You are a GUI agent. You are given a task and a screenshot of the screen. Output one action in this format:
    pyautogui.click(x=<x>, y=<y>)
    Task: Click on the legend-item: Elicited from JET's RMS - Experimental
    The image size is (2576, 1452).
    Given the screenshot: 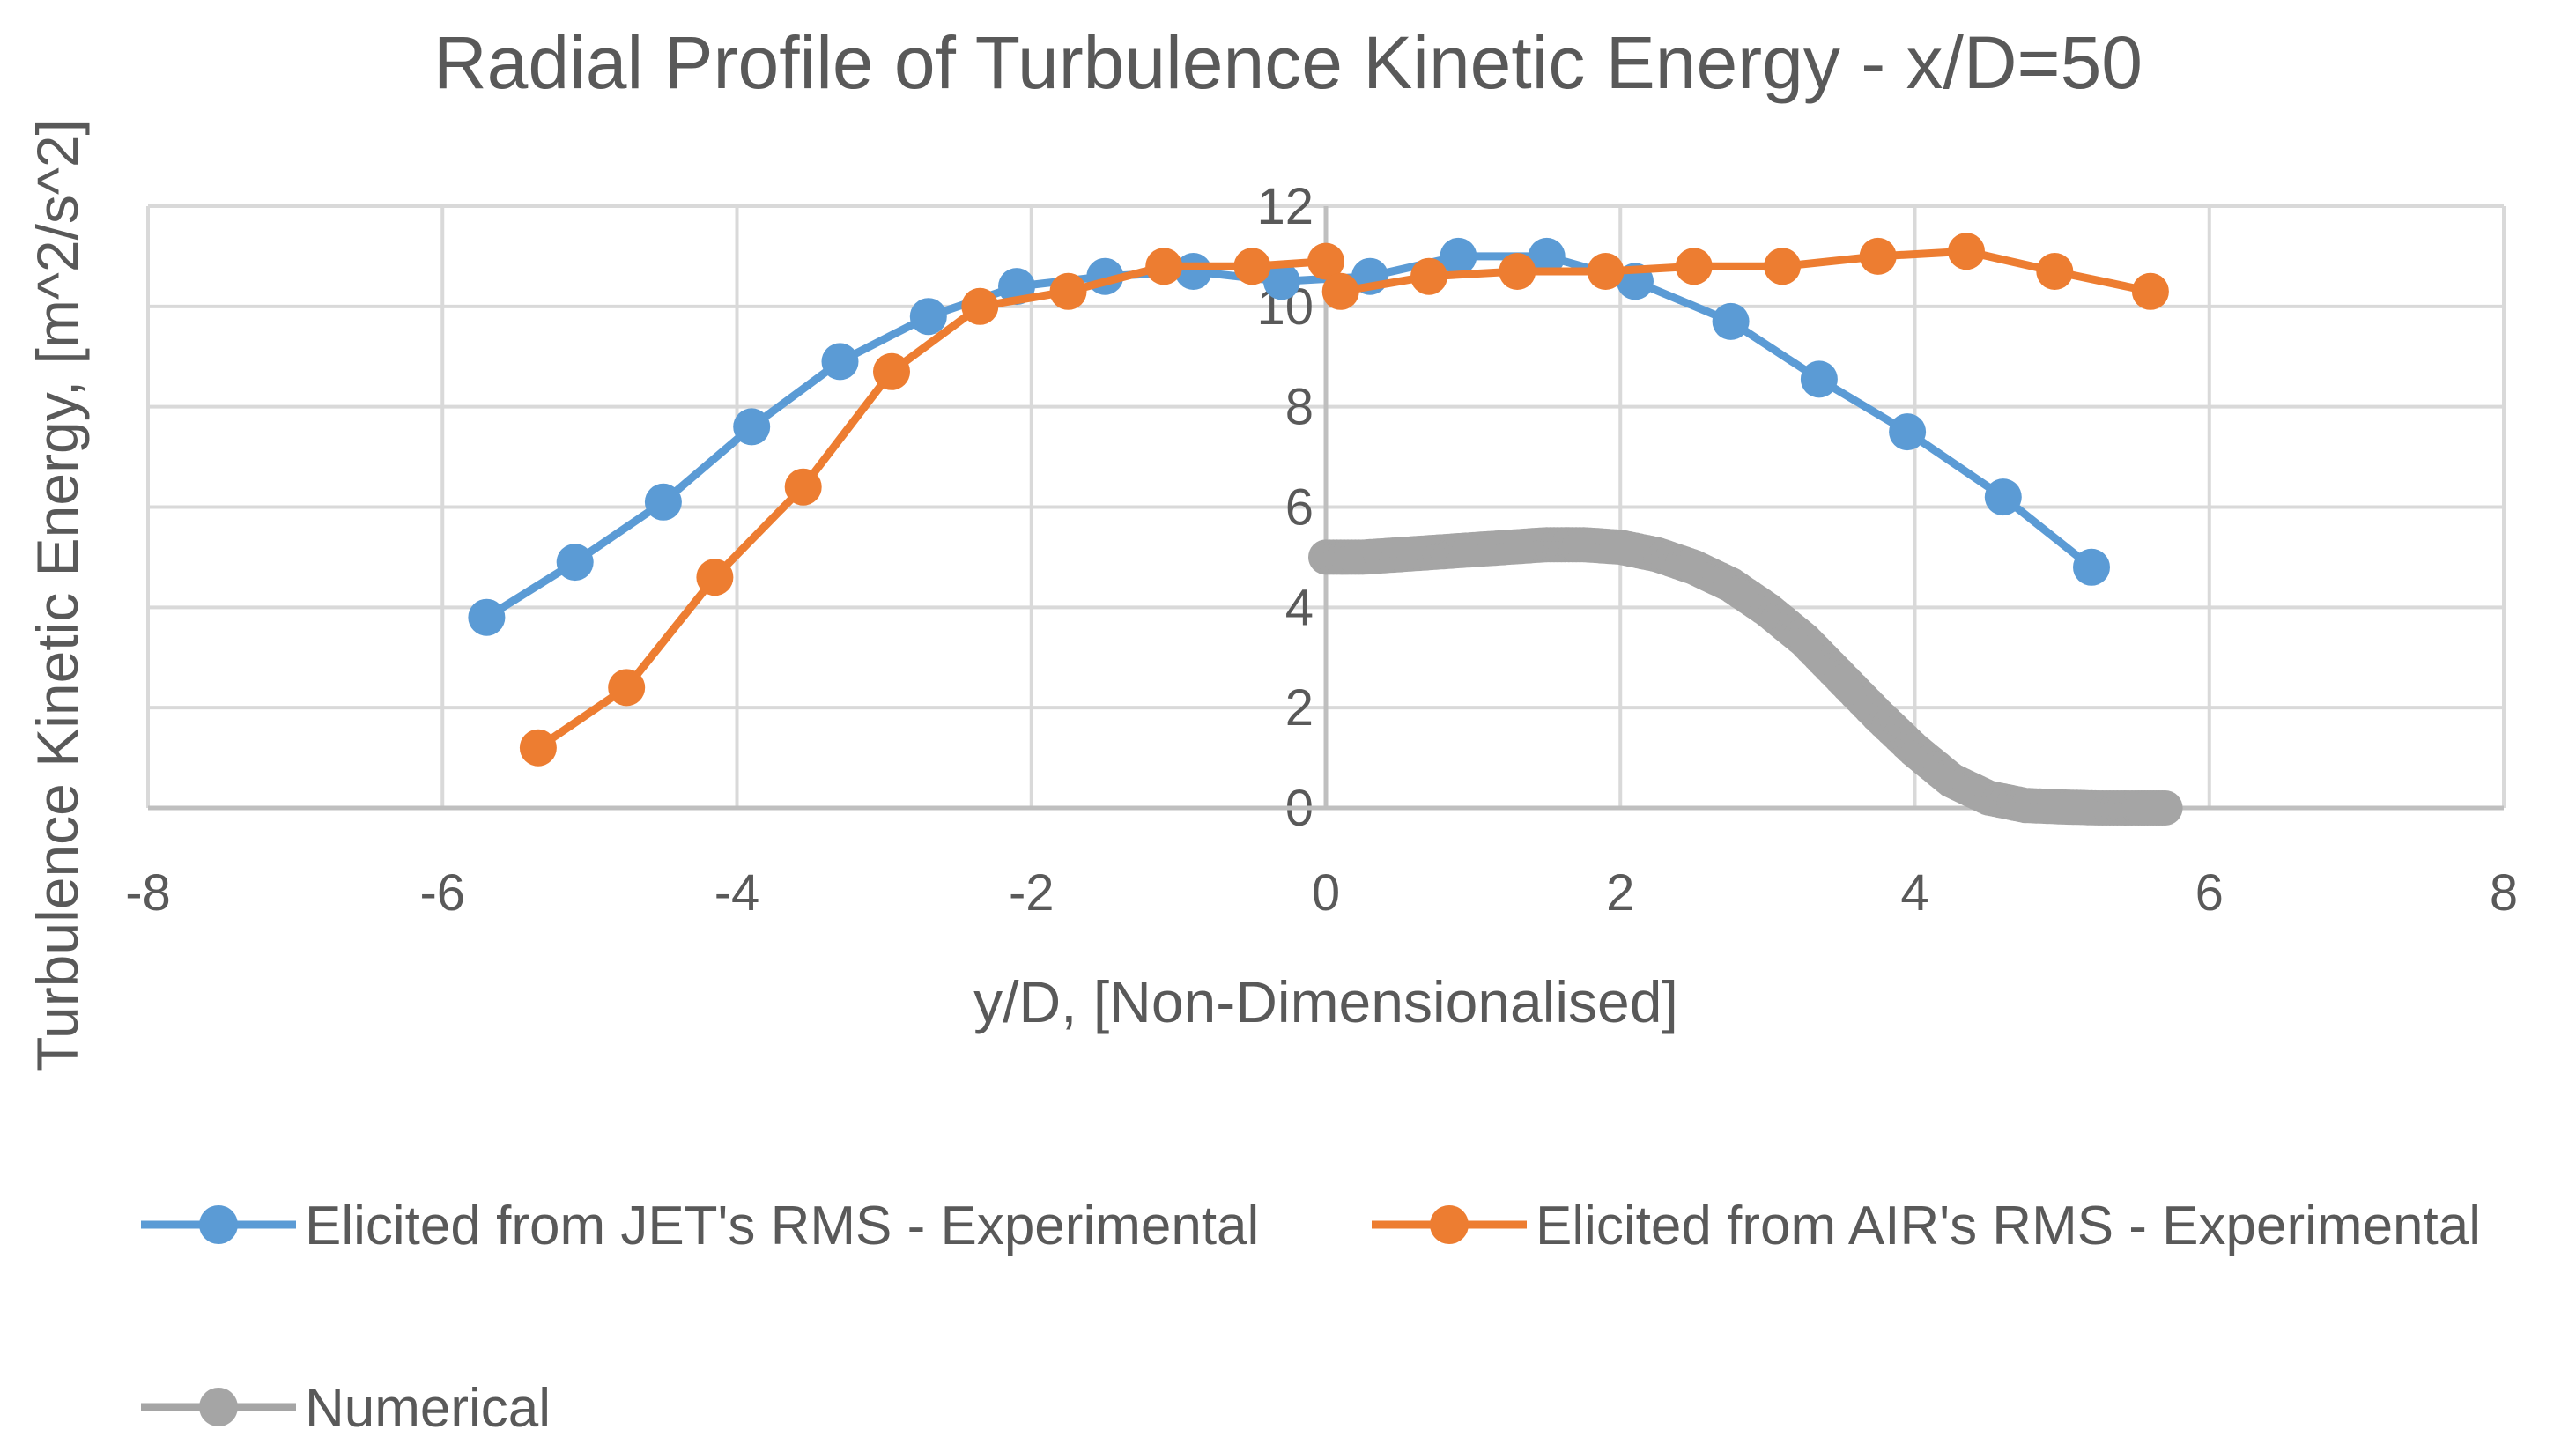 What is the action you would take?
    pyautogui.click(x=700, y=1226)
    